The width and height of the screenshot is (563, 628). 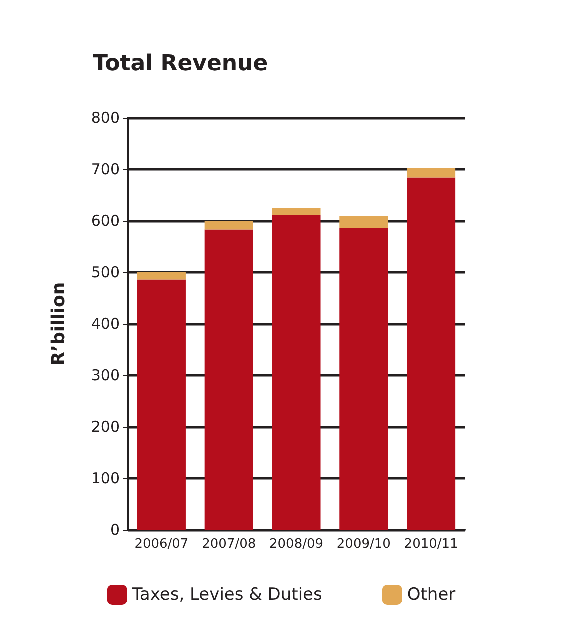 What do you see at coordinates (105, 169) in the screenshot?
I see `y-tick-label: 700` at bounding box center [105, 169].